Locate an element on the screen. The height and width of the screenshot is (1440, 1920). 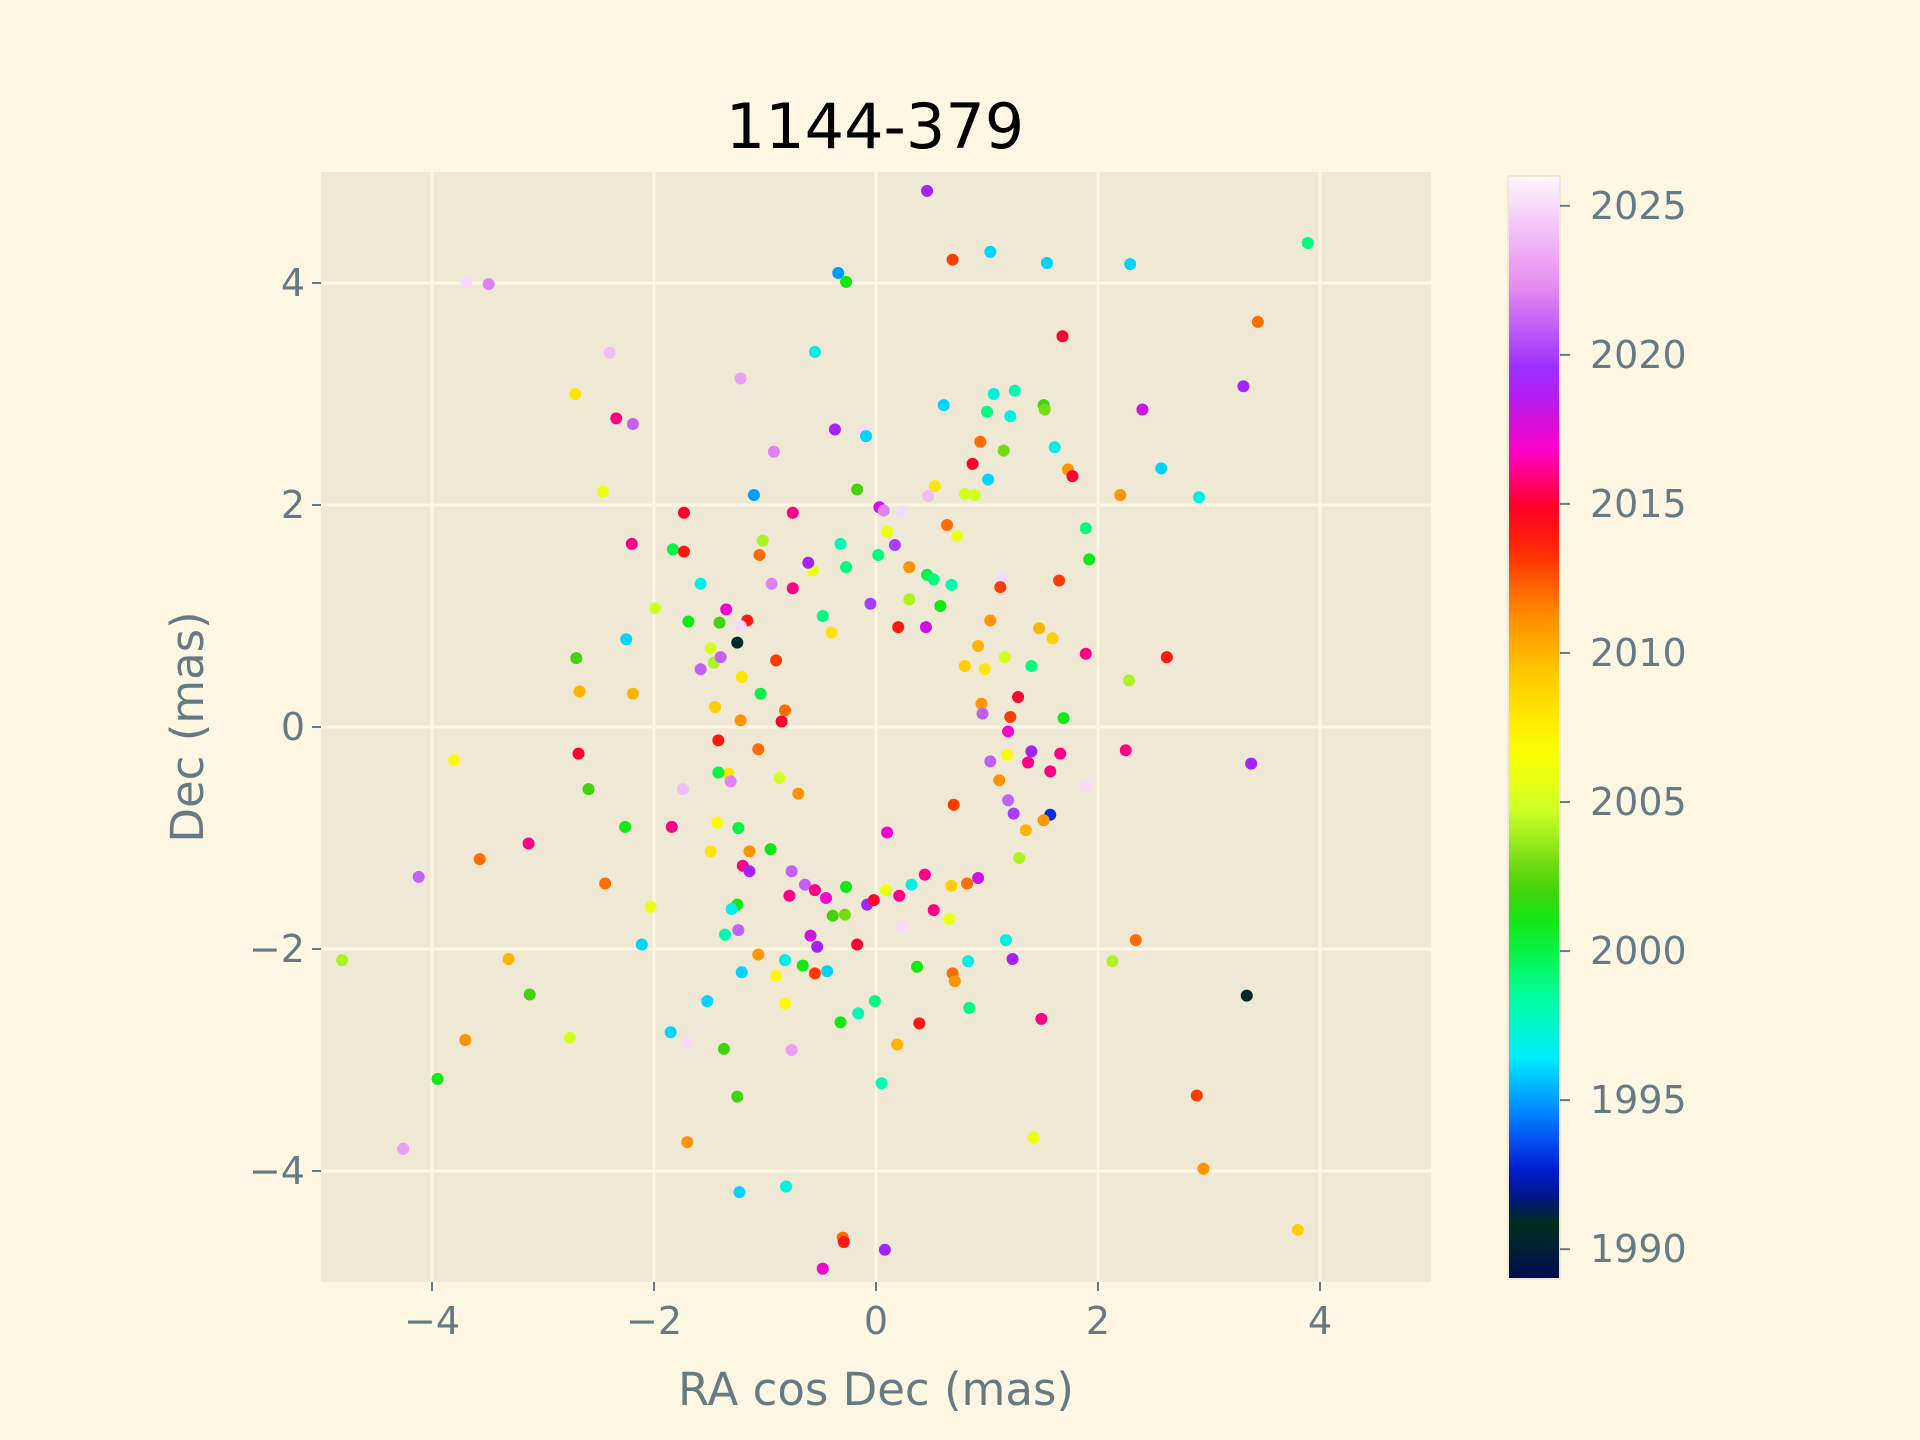
y-axis-label: Dec (mas) is located at coordinates (187, 726).